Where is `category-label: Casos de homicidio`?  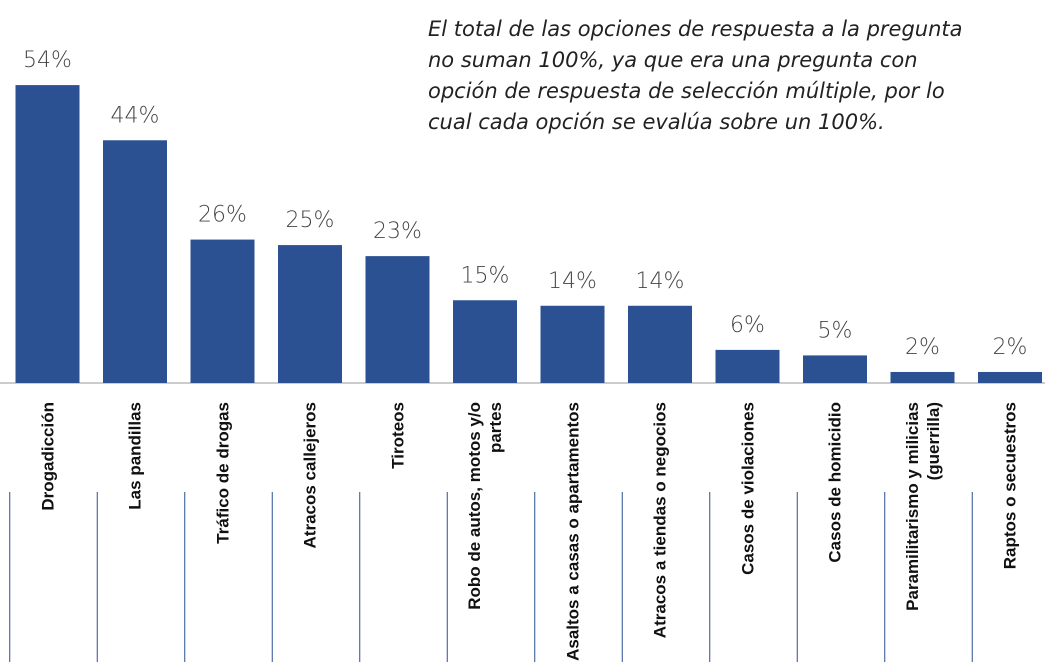
category-label: Casos de homicidio is located at coordinates (835, 482).